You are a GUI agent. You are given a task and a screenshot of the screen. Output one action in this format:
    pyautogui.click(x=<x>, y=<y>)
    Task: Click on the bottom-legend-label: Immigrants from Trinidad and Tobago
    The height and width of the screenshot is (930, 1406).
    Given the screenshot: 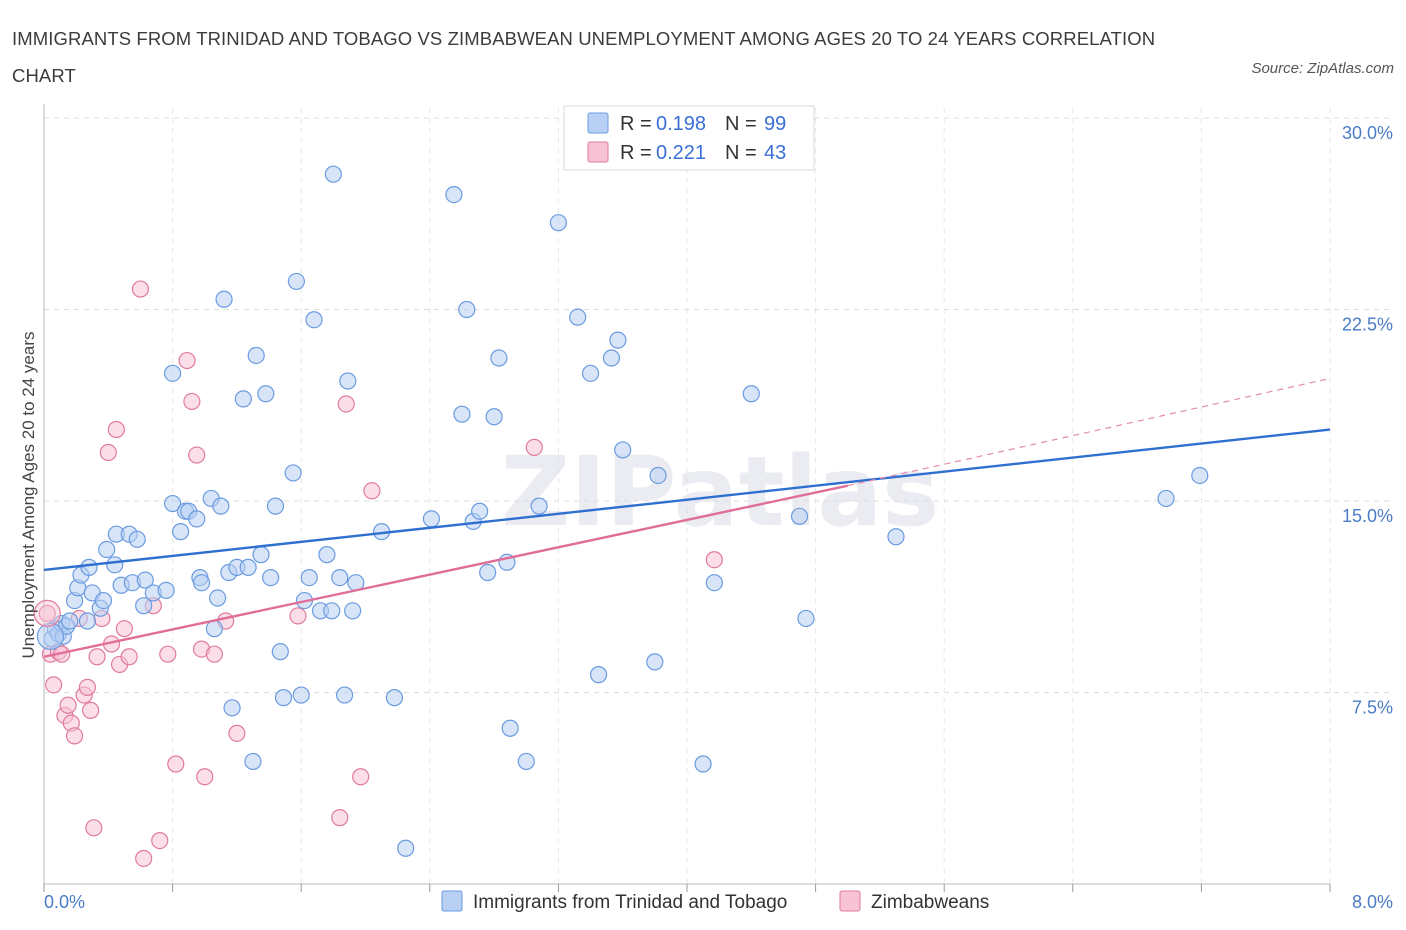 What is the action you would take?
    pyautogui.click(x=630, y=902)
    